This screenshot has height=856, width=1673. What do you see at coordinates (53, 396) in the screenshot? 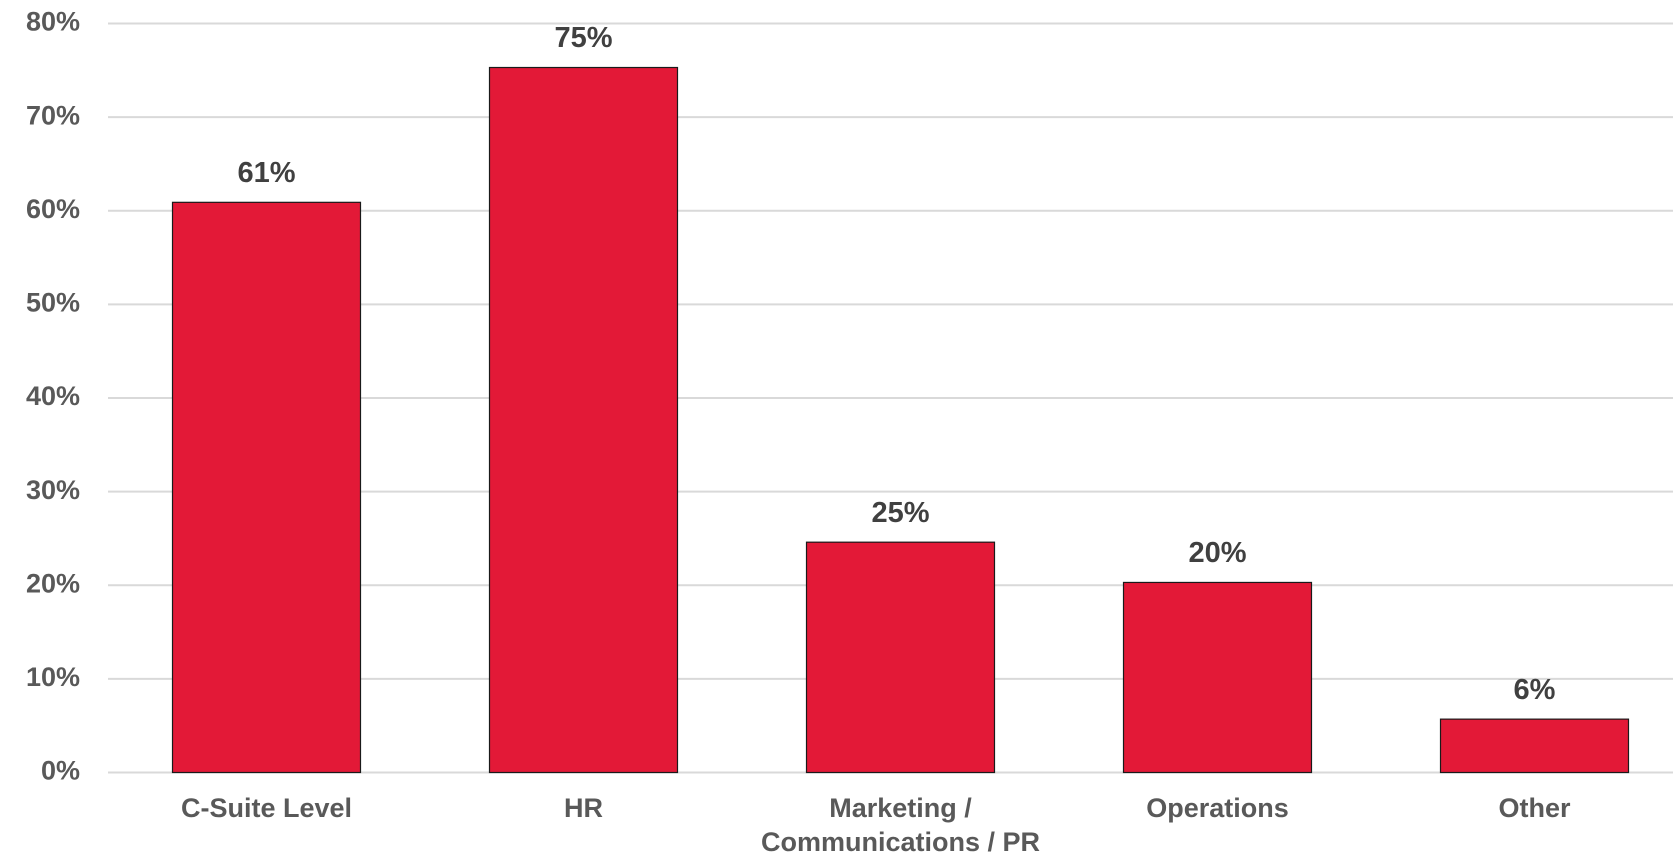
I see `y-tick-label: 40%` at bounding box center [53, 396].